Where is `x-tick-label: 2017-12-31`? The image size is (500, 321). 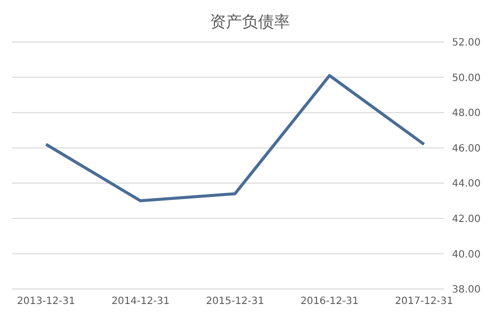 x-tick-label: 2017-12-31 is located at coordinates (424, 302).